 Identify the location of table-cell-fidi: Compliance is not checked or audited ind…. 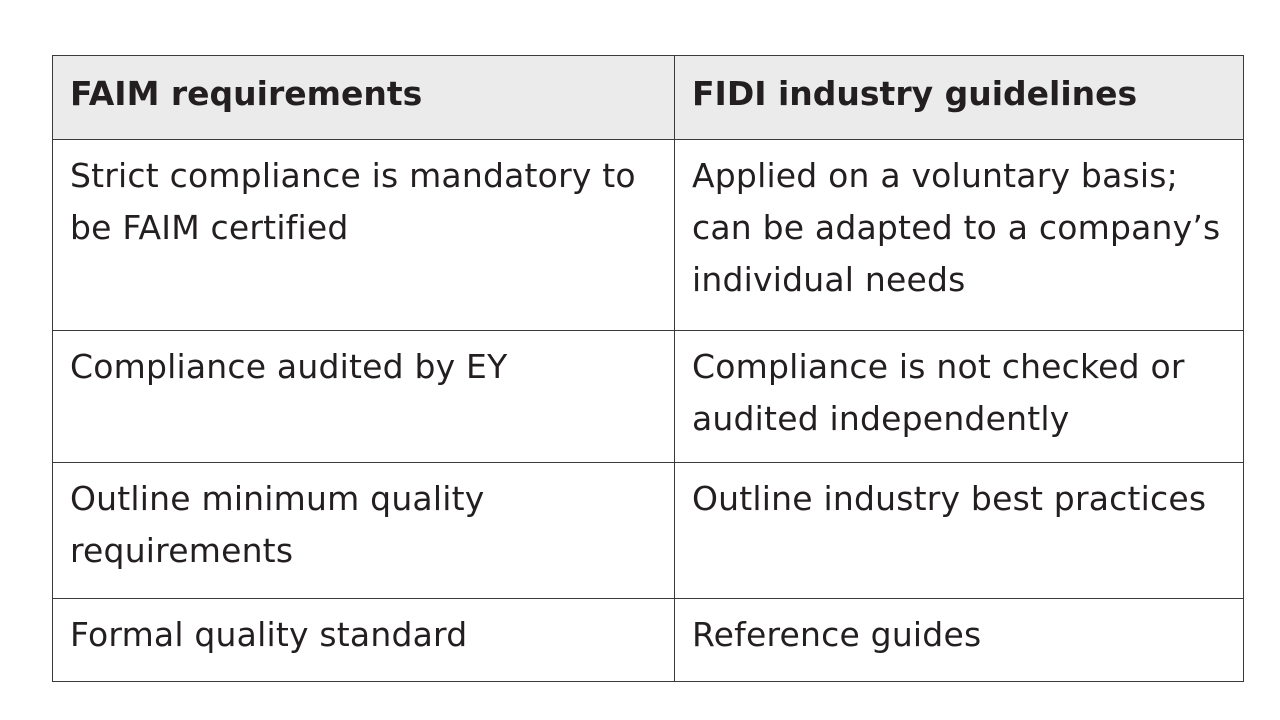
(959, 396).